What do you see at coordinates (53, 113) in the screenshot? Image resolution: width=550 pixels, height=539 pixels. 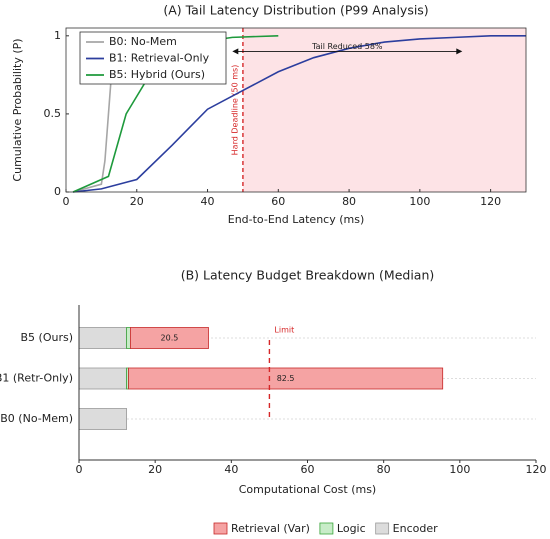 I see `y-tick-label: 0.5` at bounding box center [53, 113].